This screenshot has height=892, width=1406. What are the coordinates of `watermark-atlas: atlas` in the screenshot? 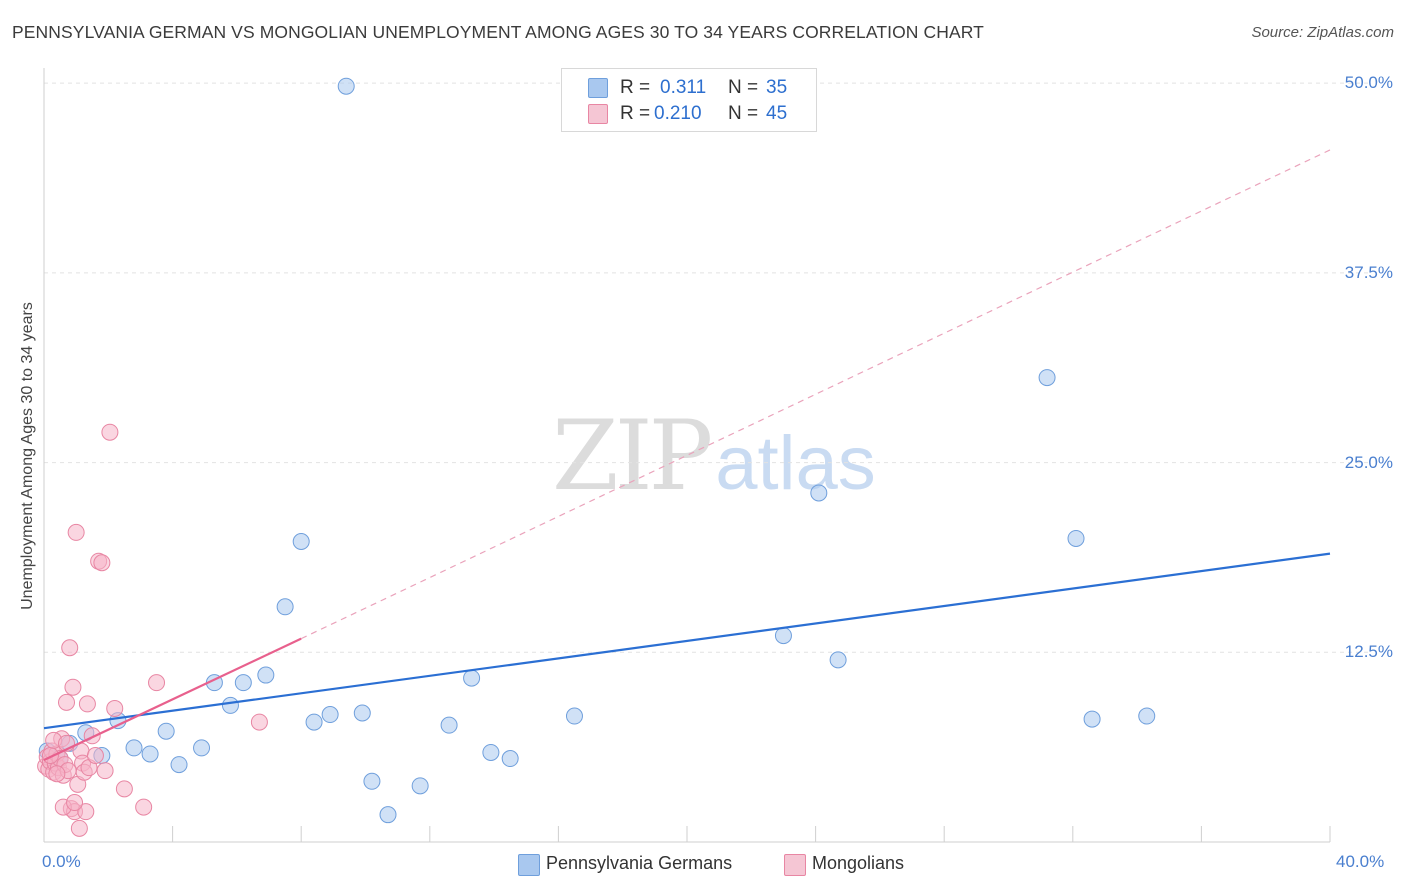 It's located at (795, 463).